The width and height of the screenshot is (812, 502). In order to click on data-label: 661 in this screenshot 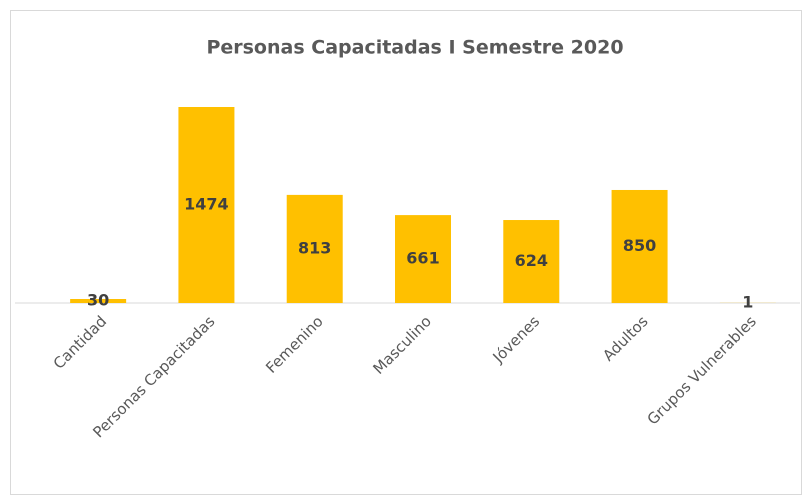, I will do `click(422, 258)`.